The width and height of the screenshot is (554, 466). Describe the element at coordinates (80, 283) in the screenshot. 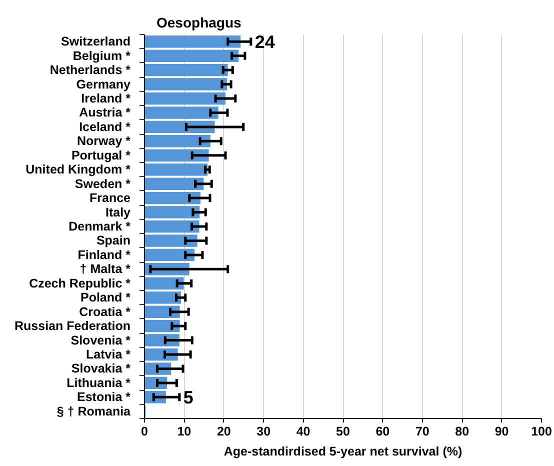

I see `y-tick-label: Czech Republic *` at that location.